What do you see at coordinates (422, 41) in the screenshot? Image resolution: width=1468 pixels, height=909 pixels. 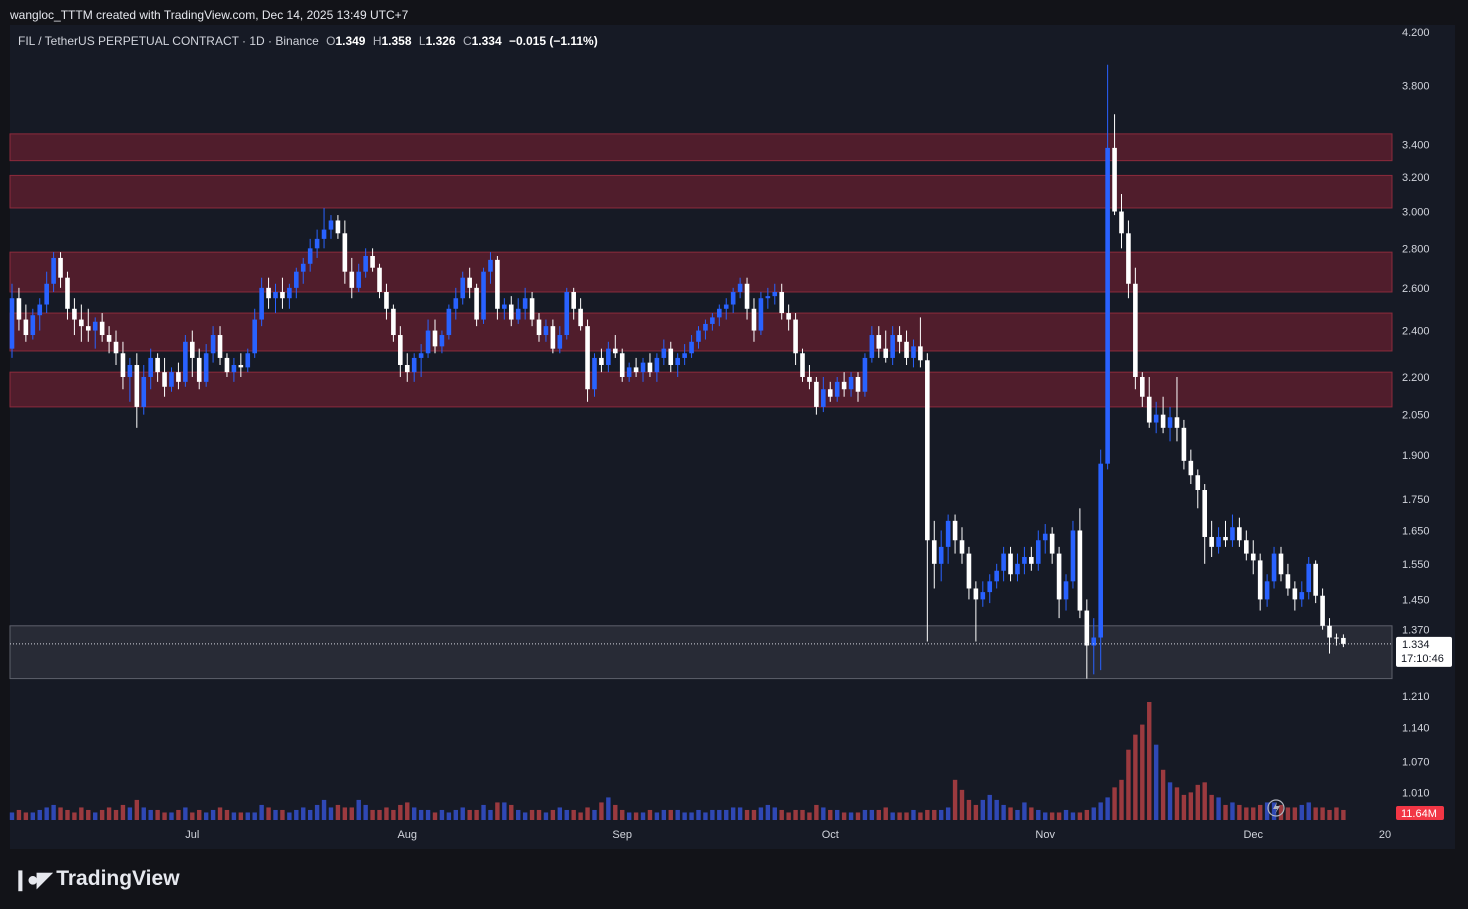 I see `low-label: L` at bounding box center [422, 41].